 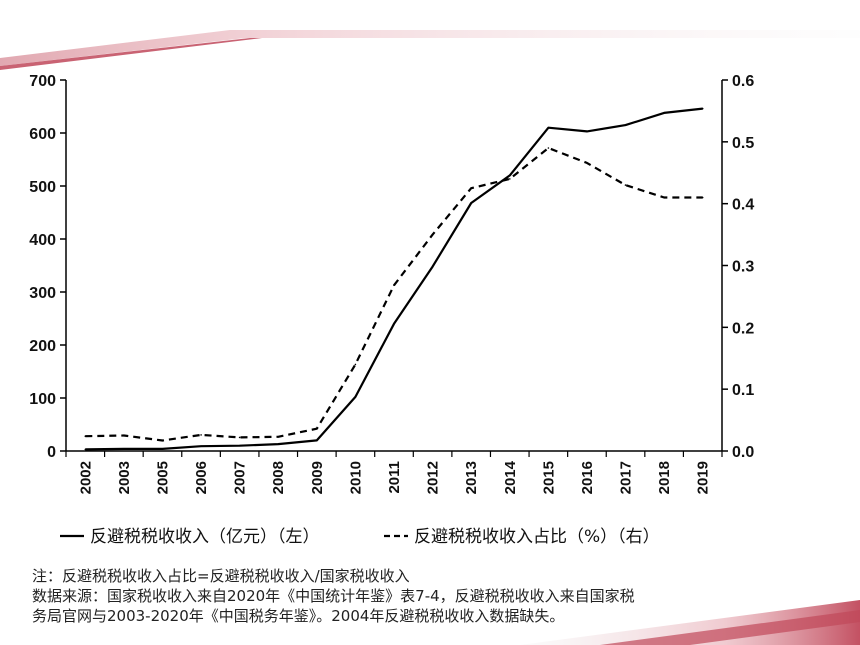 What do you see at coordinates (124, 477) in the screenshot?
I see `x-tick-label: 2003` at bounding box center [124, 477].